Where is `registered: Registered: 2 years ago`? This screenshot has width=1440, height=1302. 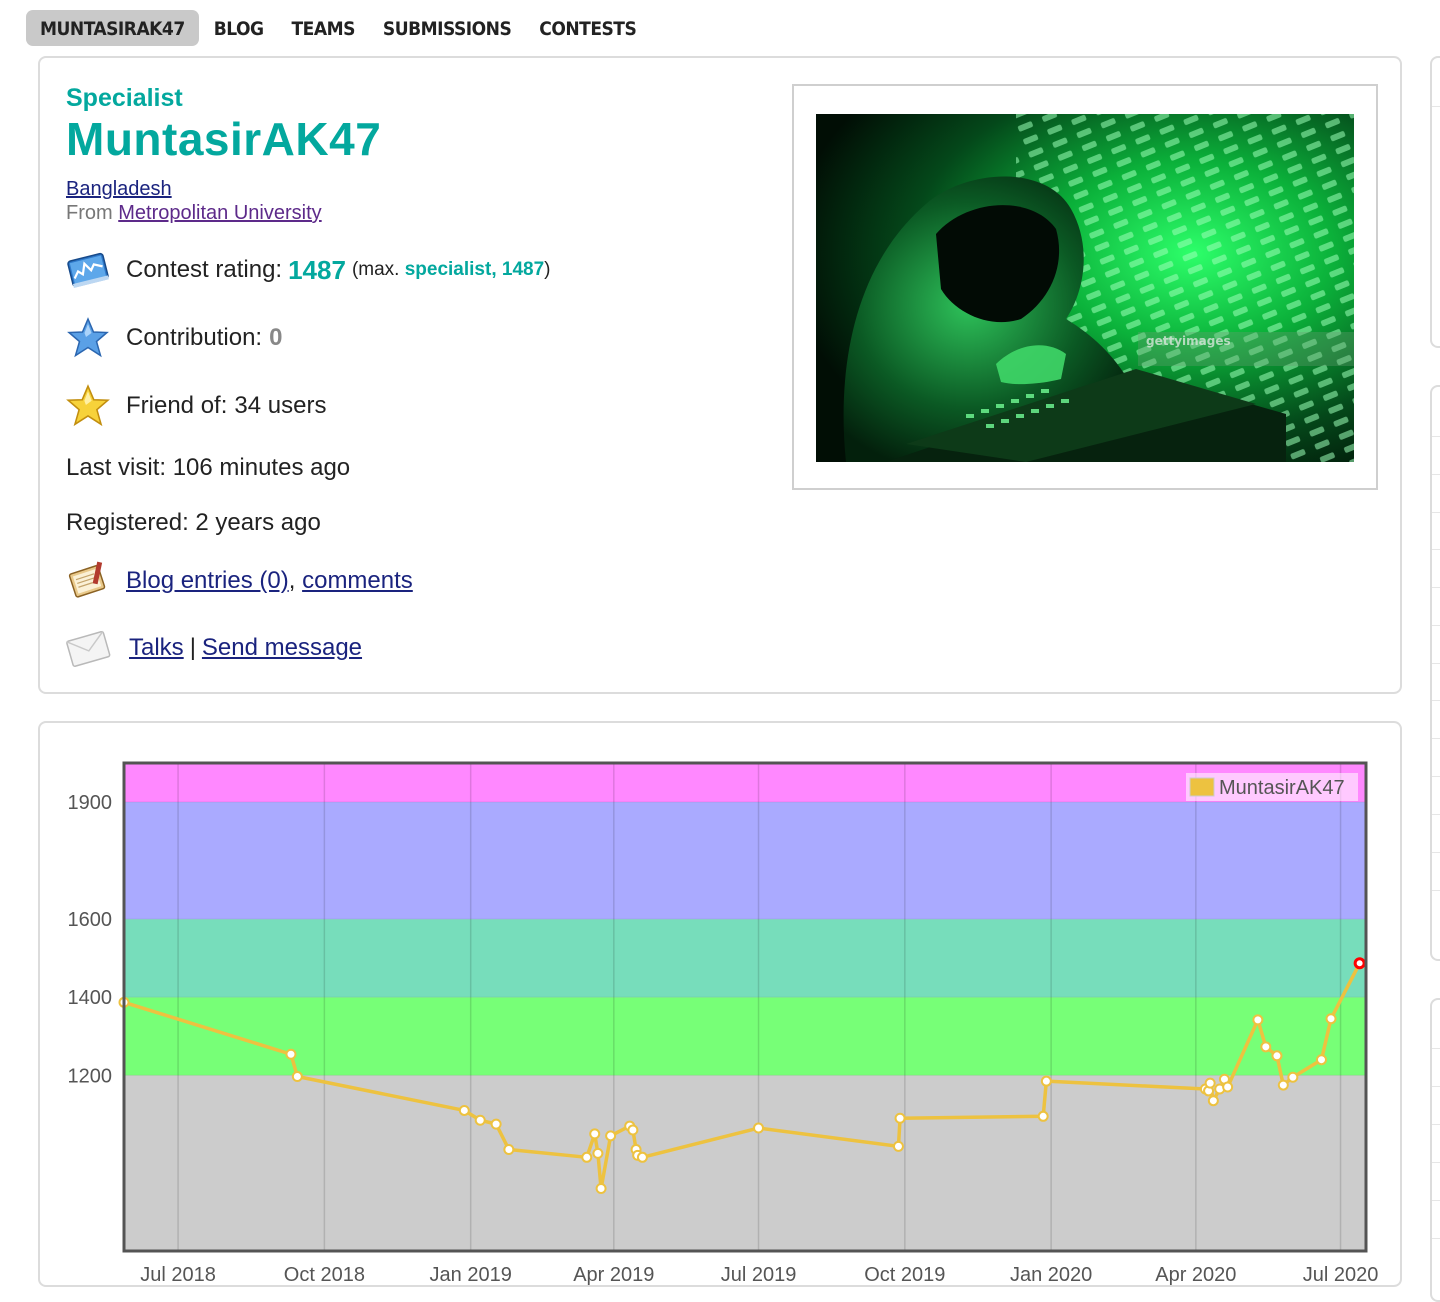
registered: Registered: 2 years ago is located at coordinates (193, 522).